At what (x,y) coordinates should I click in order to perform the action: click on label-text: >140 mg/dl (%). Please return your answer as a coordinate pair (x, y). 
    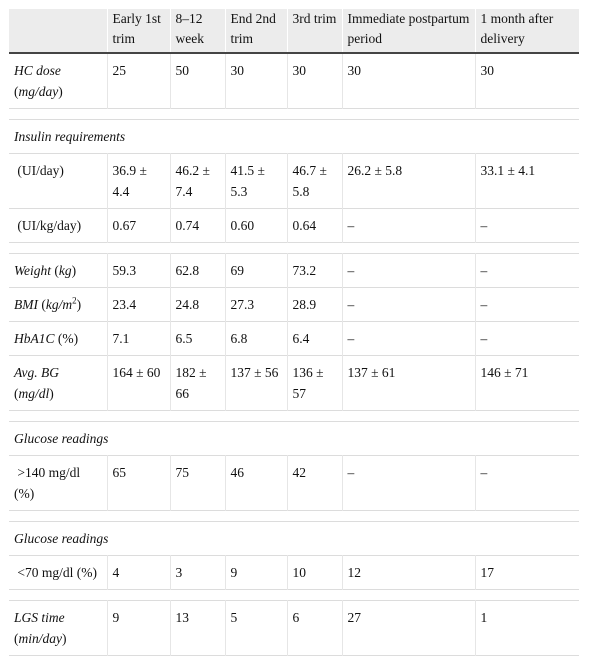
    Looking at the image, I should click on (47, 483).